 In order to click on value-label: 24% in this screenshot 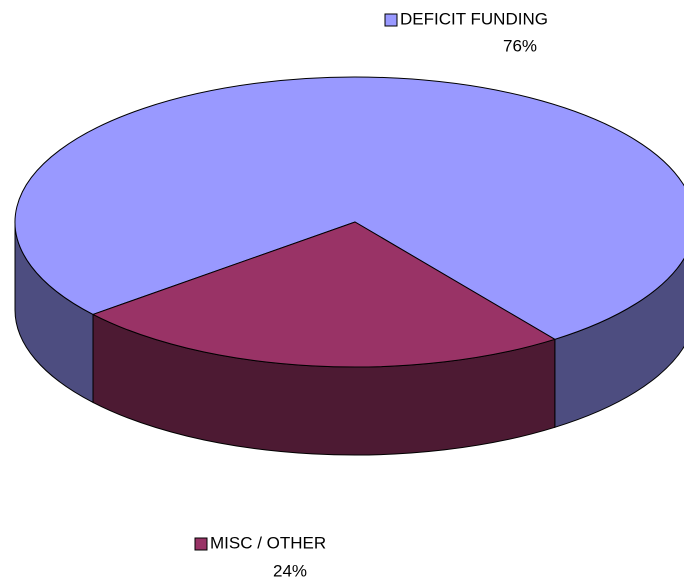, I will do `click(290, 570)`.